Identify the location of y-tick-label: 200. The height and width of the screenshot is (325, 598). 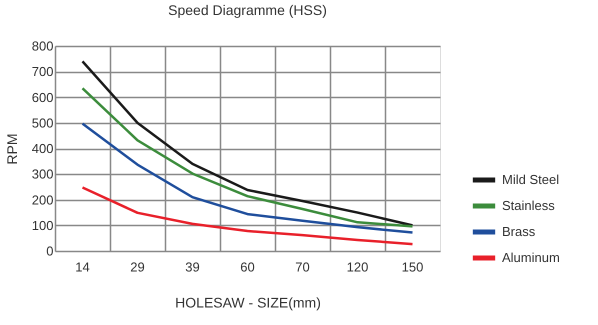
(43, 200).